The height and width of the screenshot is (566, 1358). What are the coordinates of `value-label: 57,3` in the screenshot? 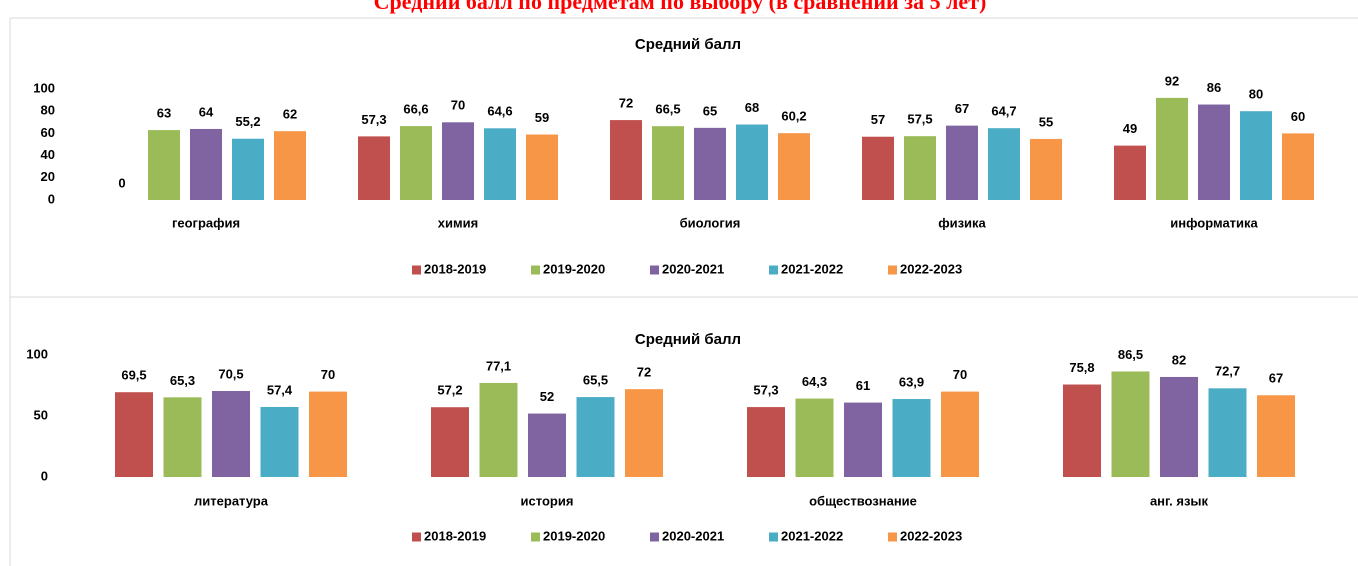 It's located at (765, 390).